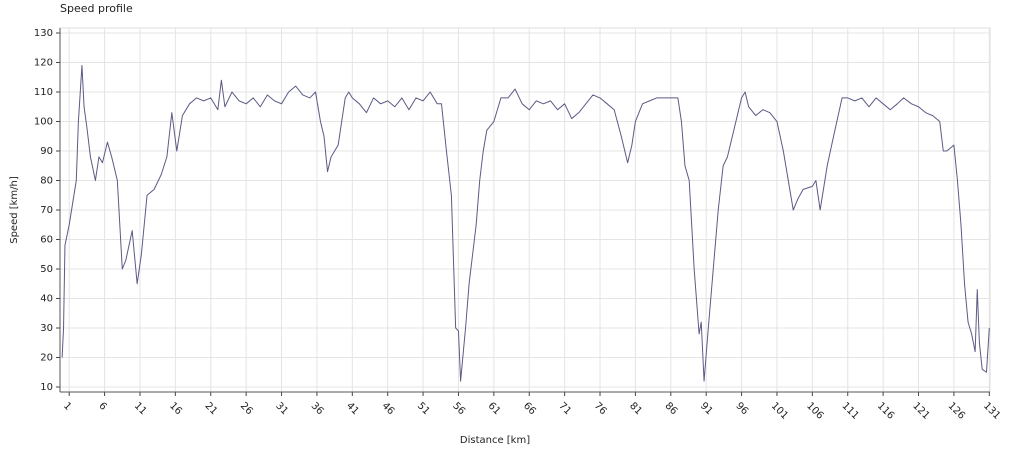 The image size is (1024, 469). I want to click on y-tick-label: 120, so click(43, 63).